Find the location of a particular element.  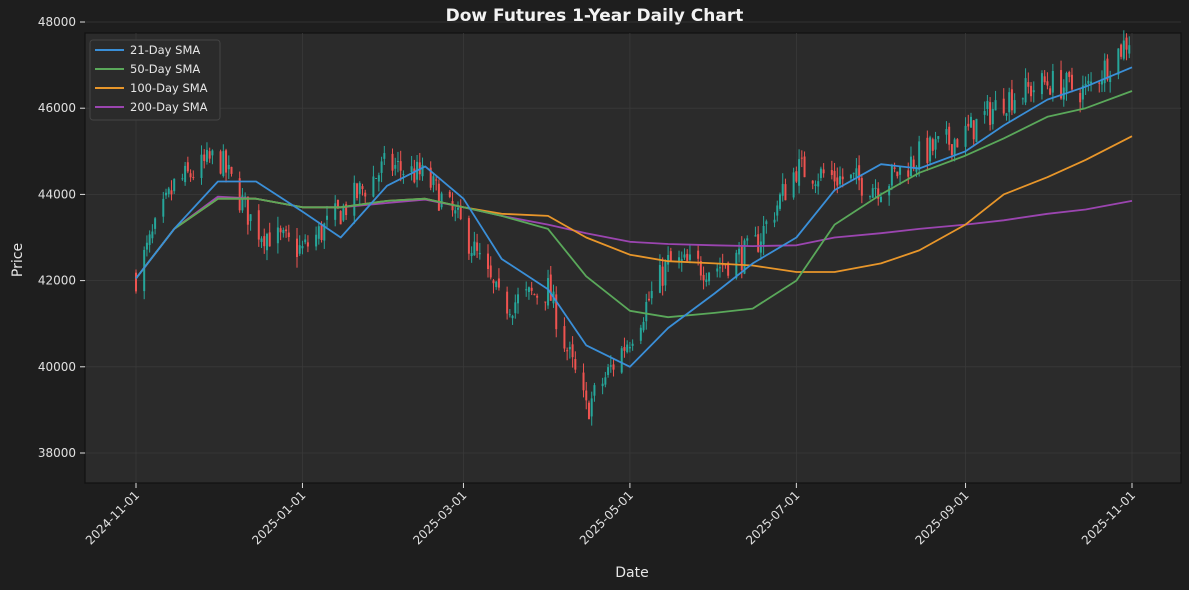

x-tick-label: 2025-09-01 is located at coordinates (941, 517).